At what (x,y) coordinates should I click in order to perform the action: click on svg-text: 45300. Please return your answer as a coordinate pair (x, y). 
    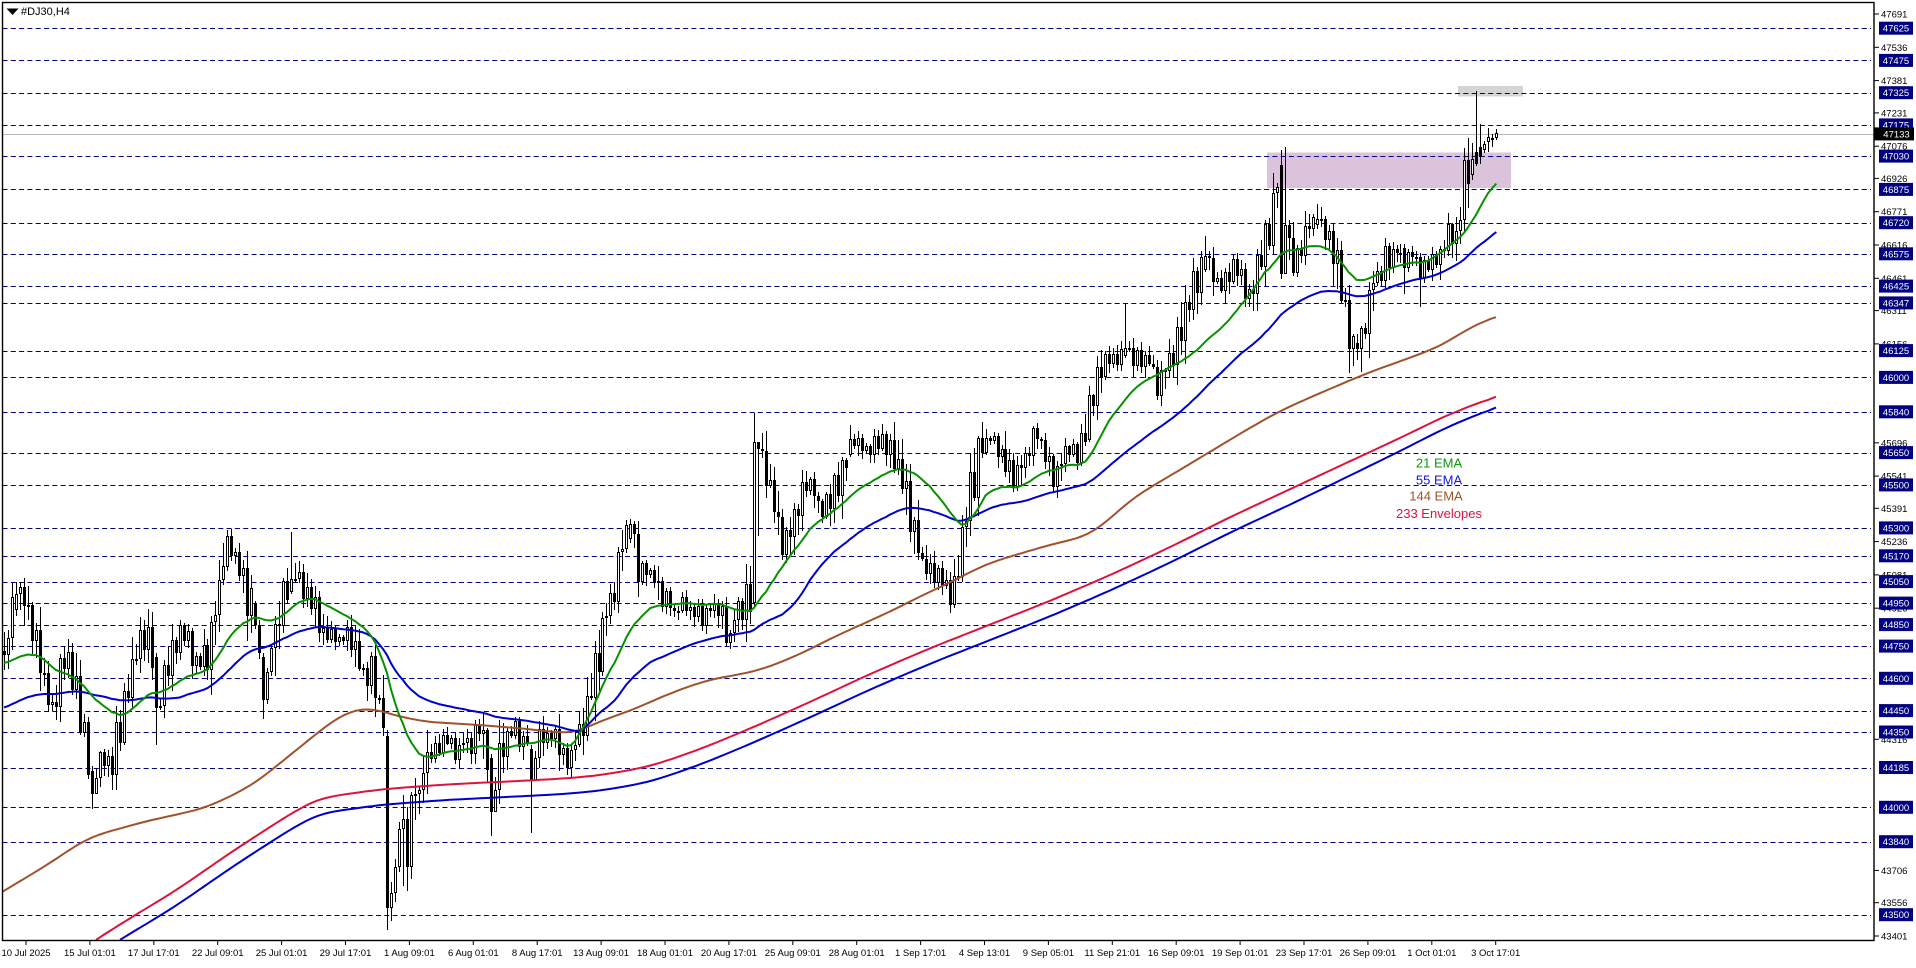
    Looking at the image, I should click on (1896, 528).